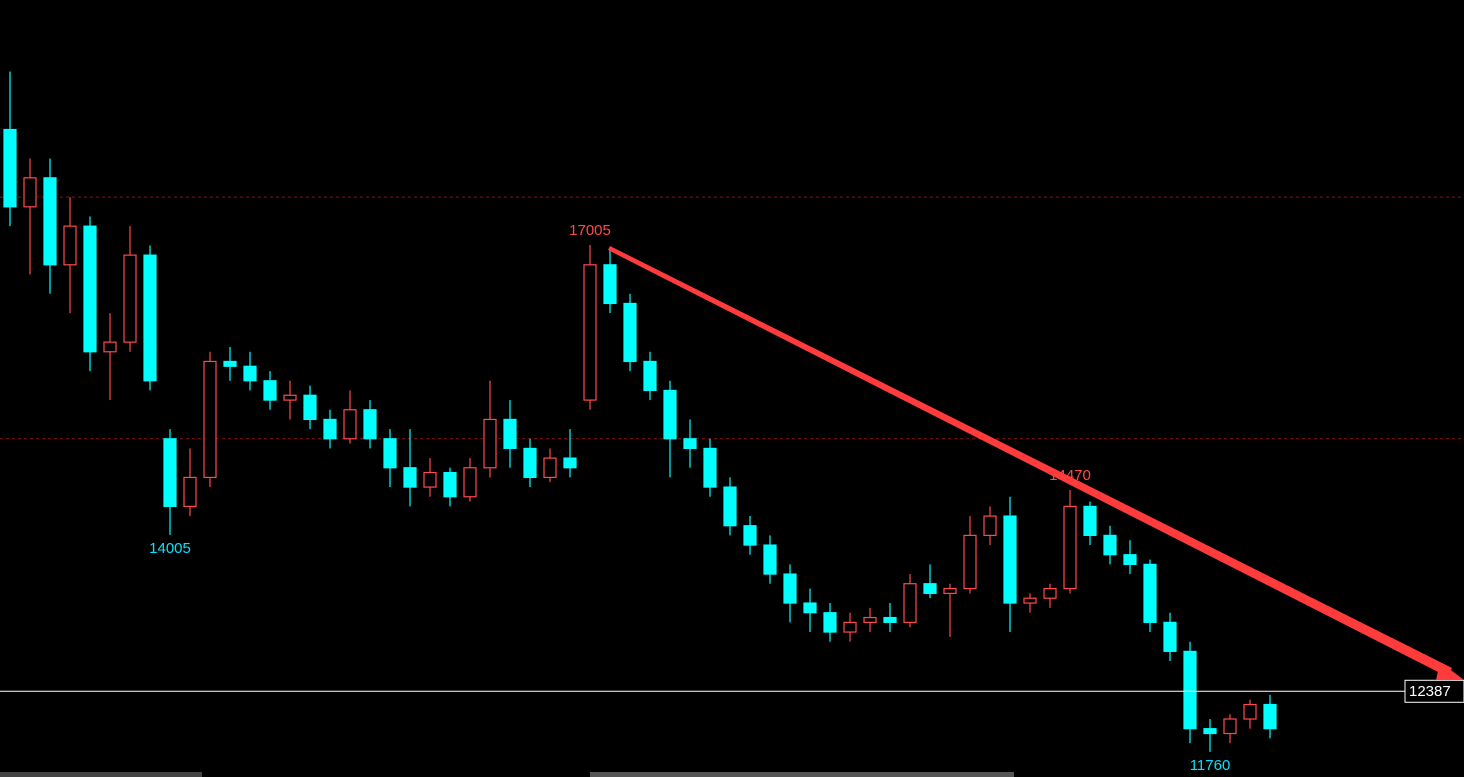 The height and width of the screenshot is (777, 1464). Describe the element at coordinates (590, 230) in the screenshot. I see `high-label: 17005` at that location.